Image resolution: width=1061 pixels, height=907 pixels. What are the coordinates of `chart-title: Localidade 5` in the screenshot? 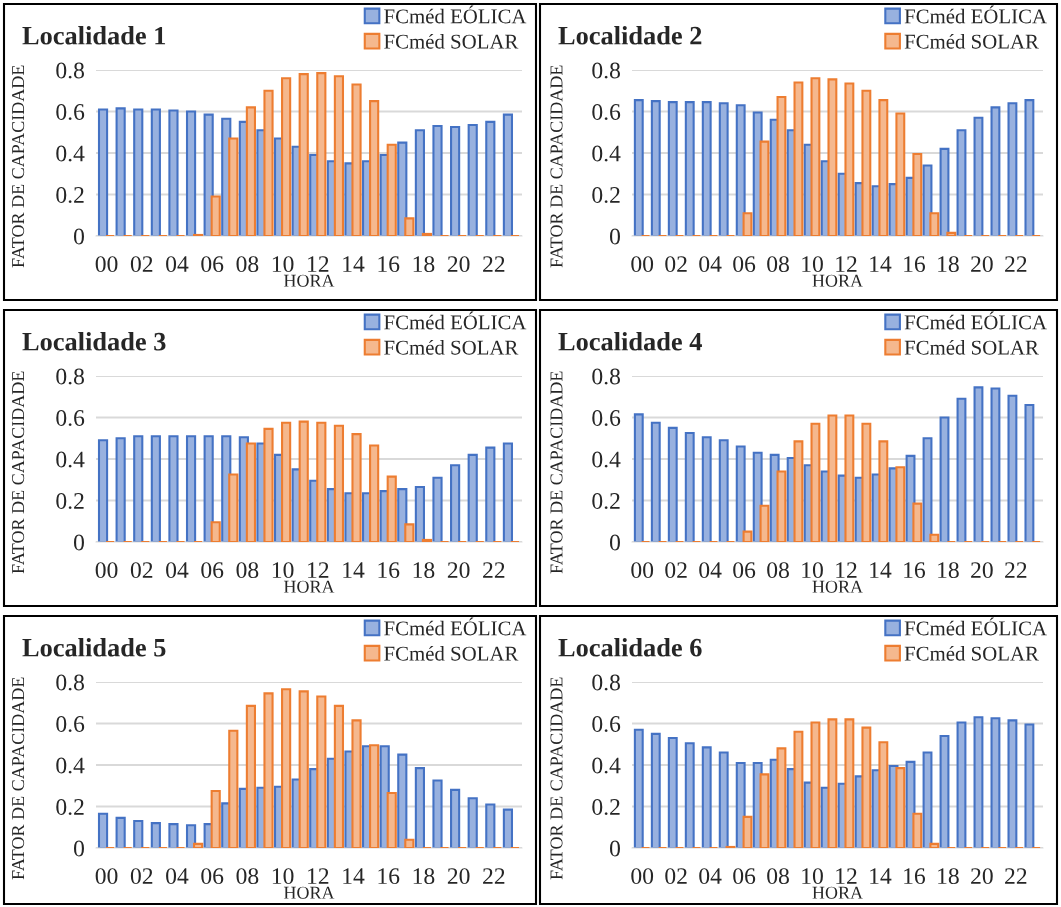 It's located at (94, 647).